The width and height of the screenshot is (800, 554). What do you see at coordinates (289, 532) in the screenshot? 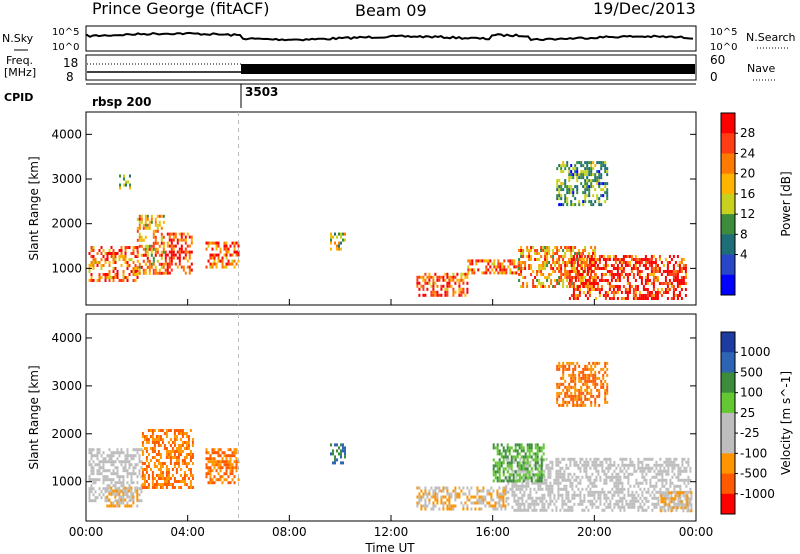
I see `x-tick-label: 08:00` at bounding box center [289, 532].